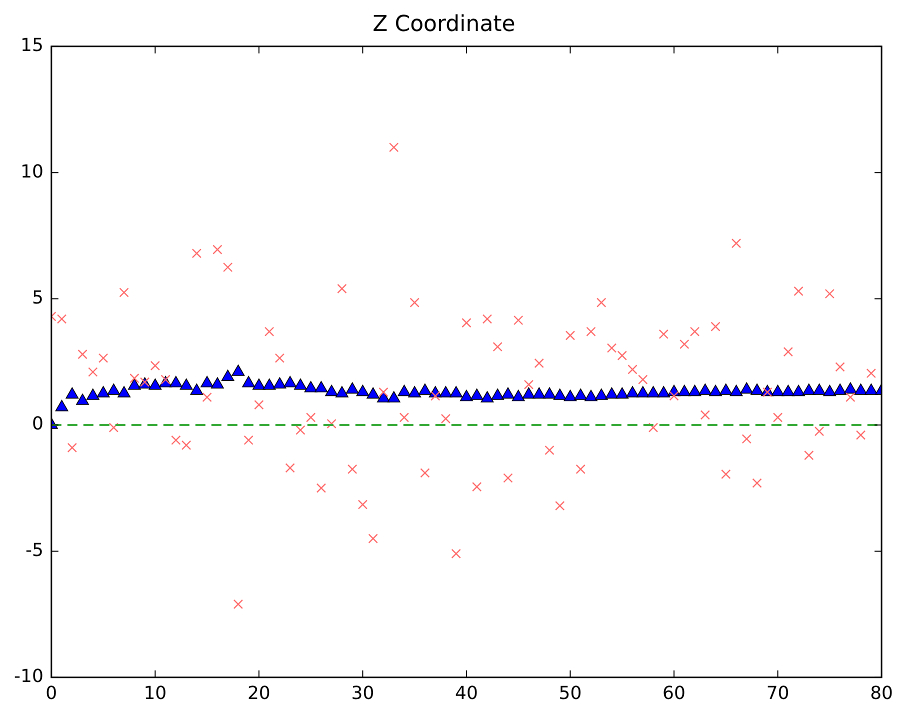  Describe the element at coordinates (38, 424) in the screenshot. I see `y-tick-label: 0` at that location.